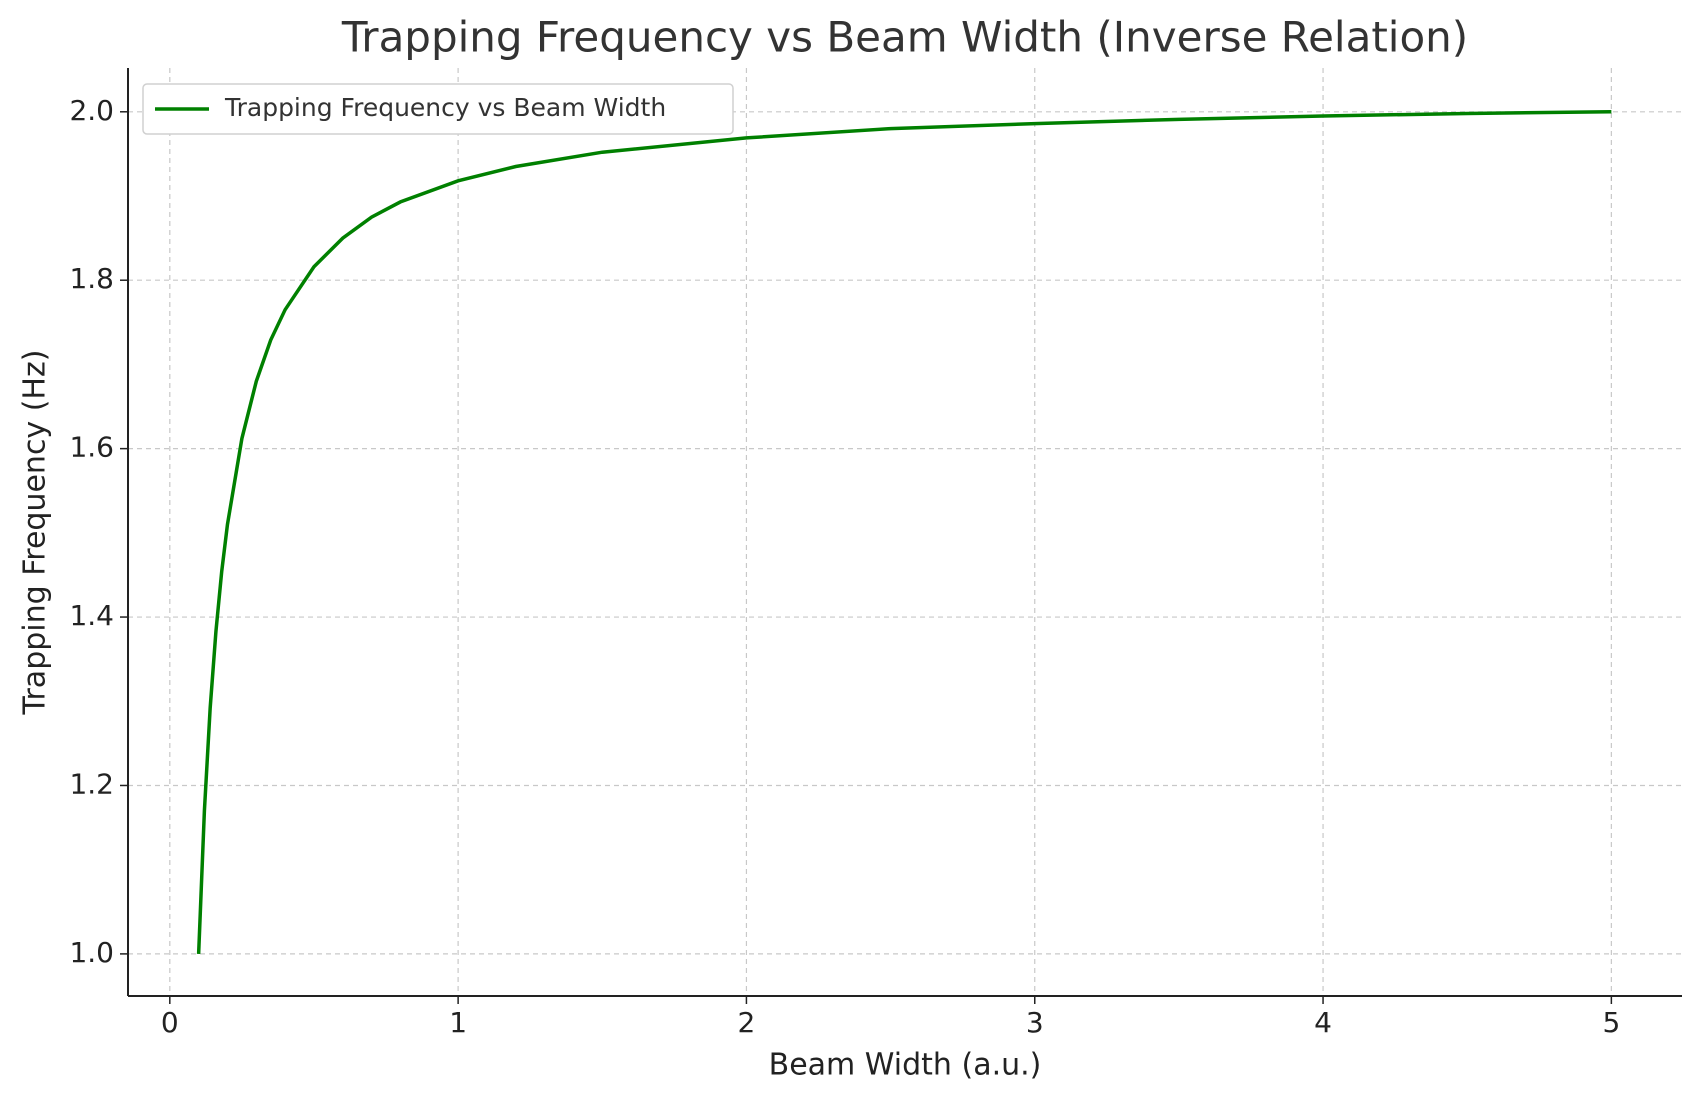  Describe the element at coordinates (458, 1022) in the screenshot. I see `x-tick-label: 1` at that location.